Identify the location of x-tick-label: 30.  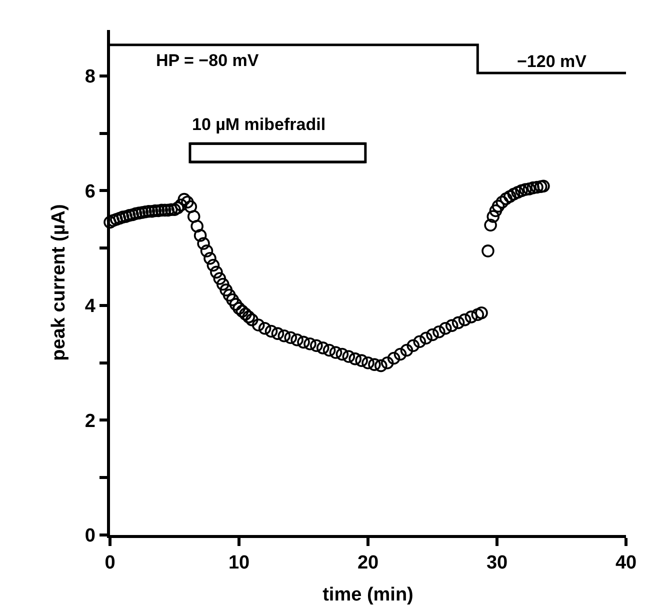
(497, 563).